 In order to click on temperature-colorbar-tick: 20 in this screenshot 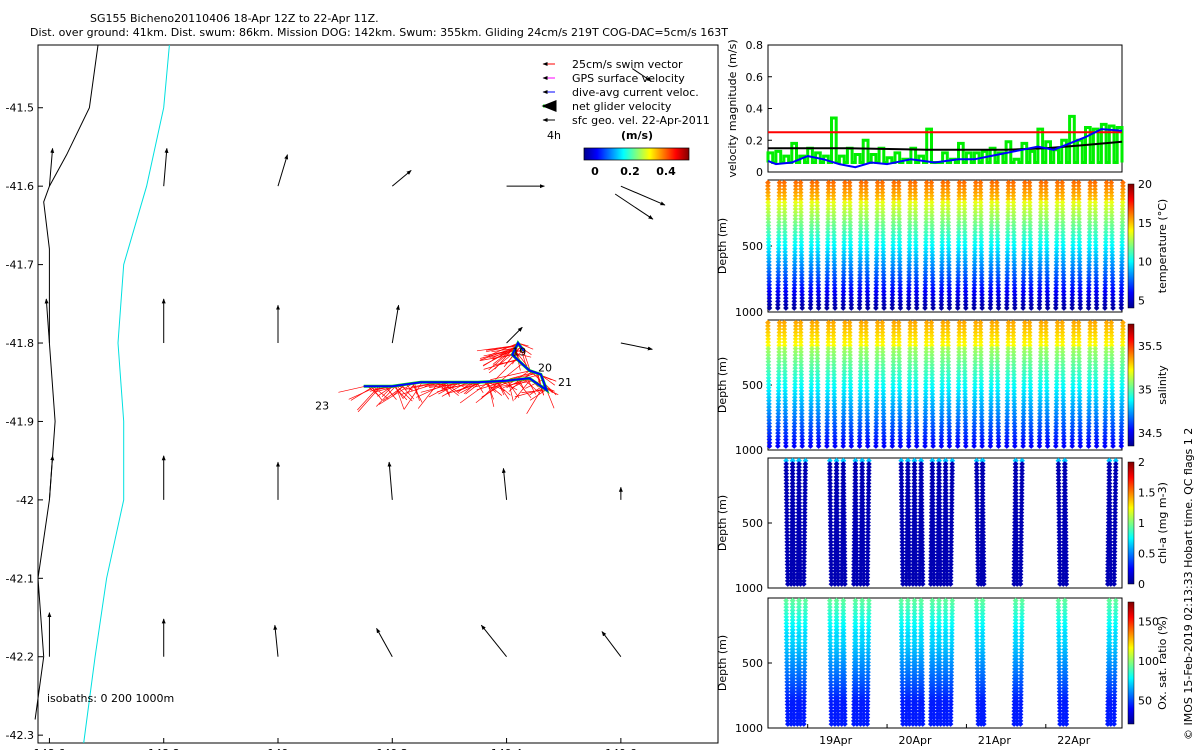, I will do `click(1145, 184)`.